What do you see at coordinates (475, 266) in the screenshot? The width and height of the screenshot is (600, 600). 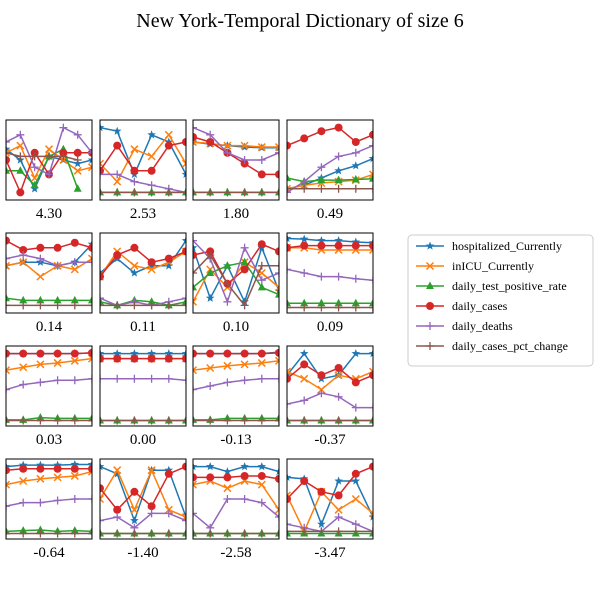 I see `legend-entry-inicu-currently: inICU_Currently` at bounding box center [475, 266].